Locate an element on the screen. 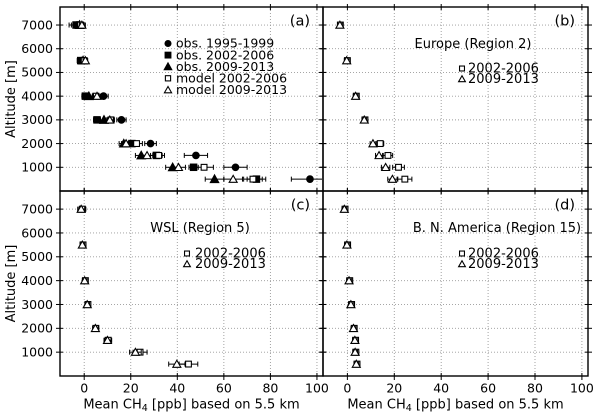 The height and width of the screenshot is (419, 604). legend-label: obs. 2002-2006 is located at coordinates (225, 54).